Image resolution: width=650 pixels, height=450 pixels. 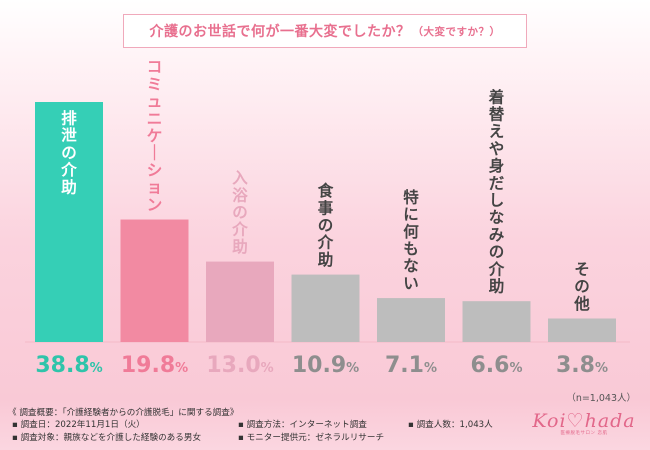 I want to click on value-label-2: 13.0%, so click(x=239, y=365).